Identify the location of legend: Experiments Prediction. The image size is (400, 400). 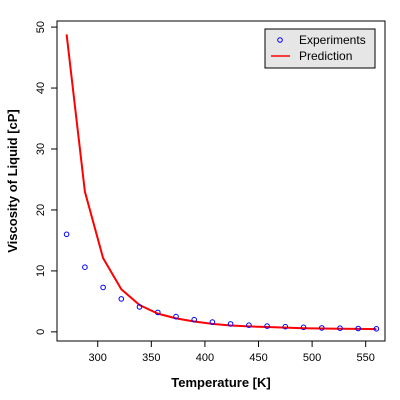
(320, 48).